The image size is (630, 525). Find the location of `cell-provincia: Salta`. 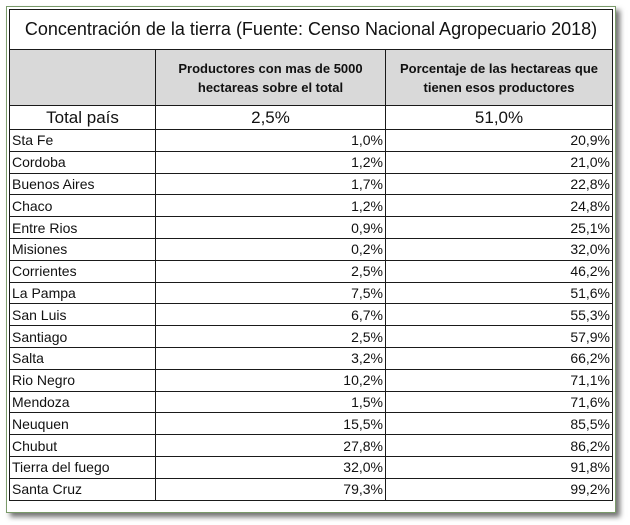

cell-provincia: Salta is located at coordinates (82, 358).